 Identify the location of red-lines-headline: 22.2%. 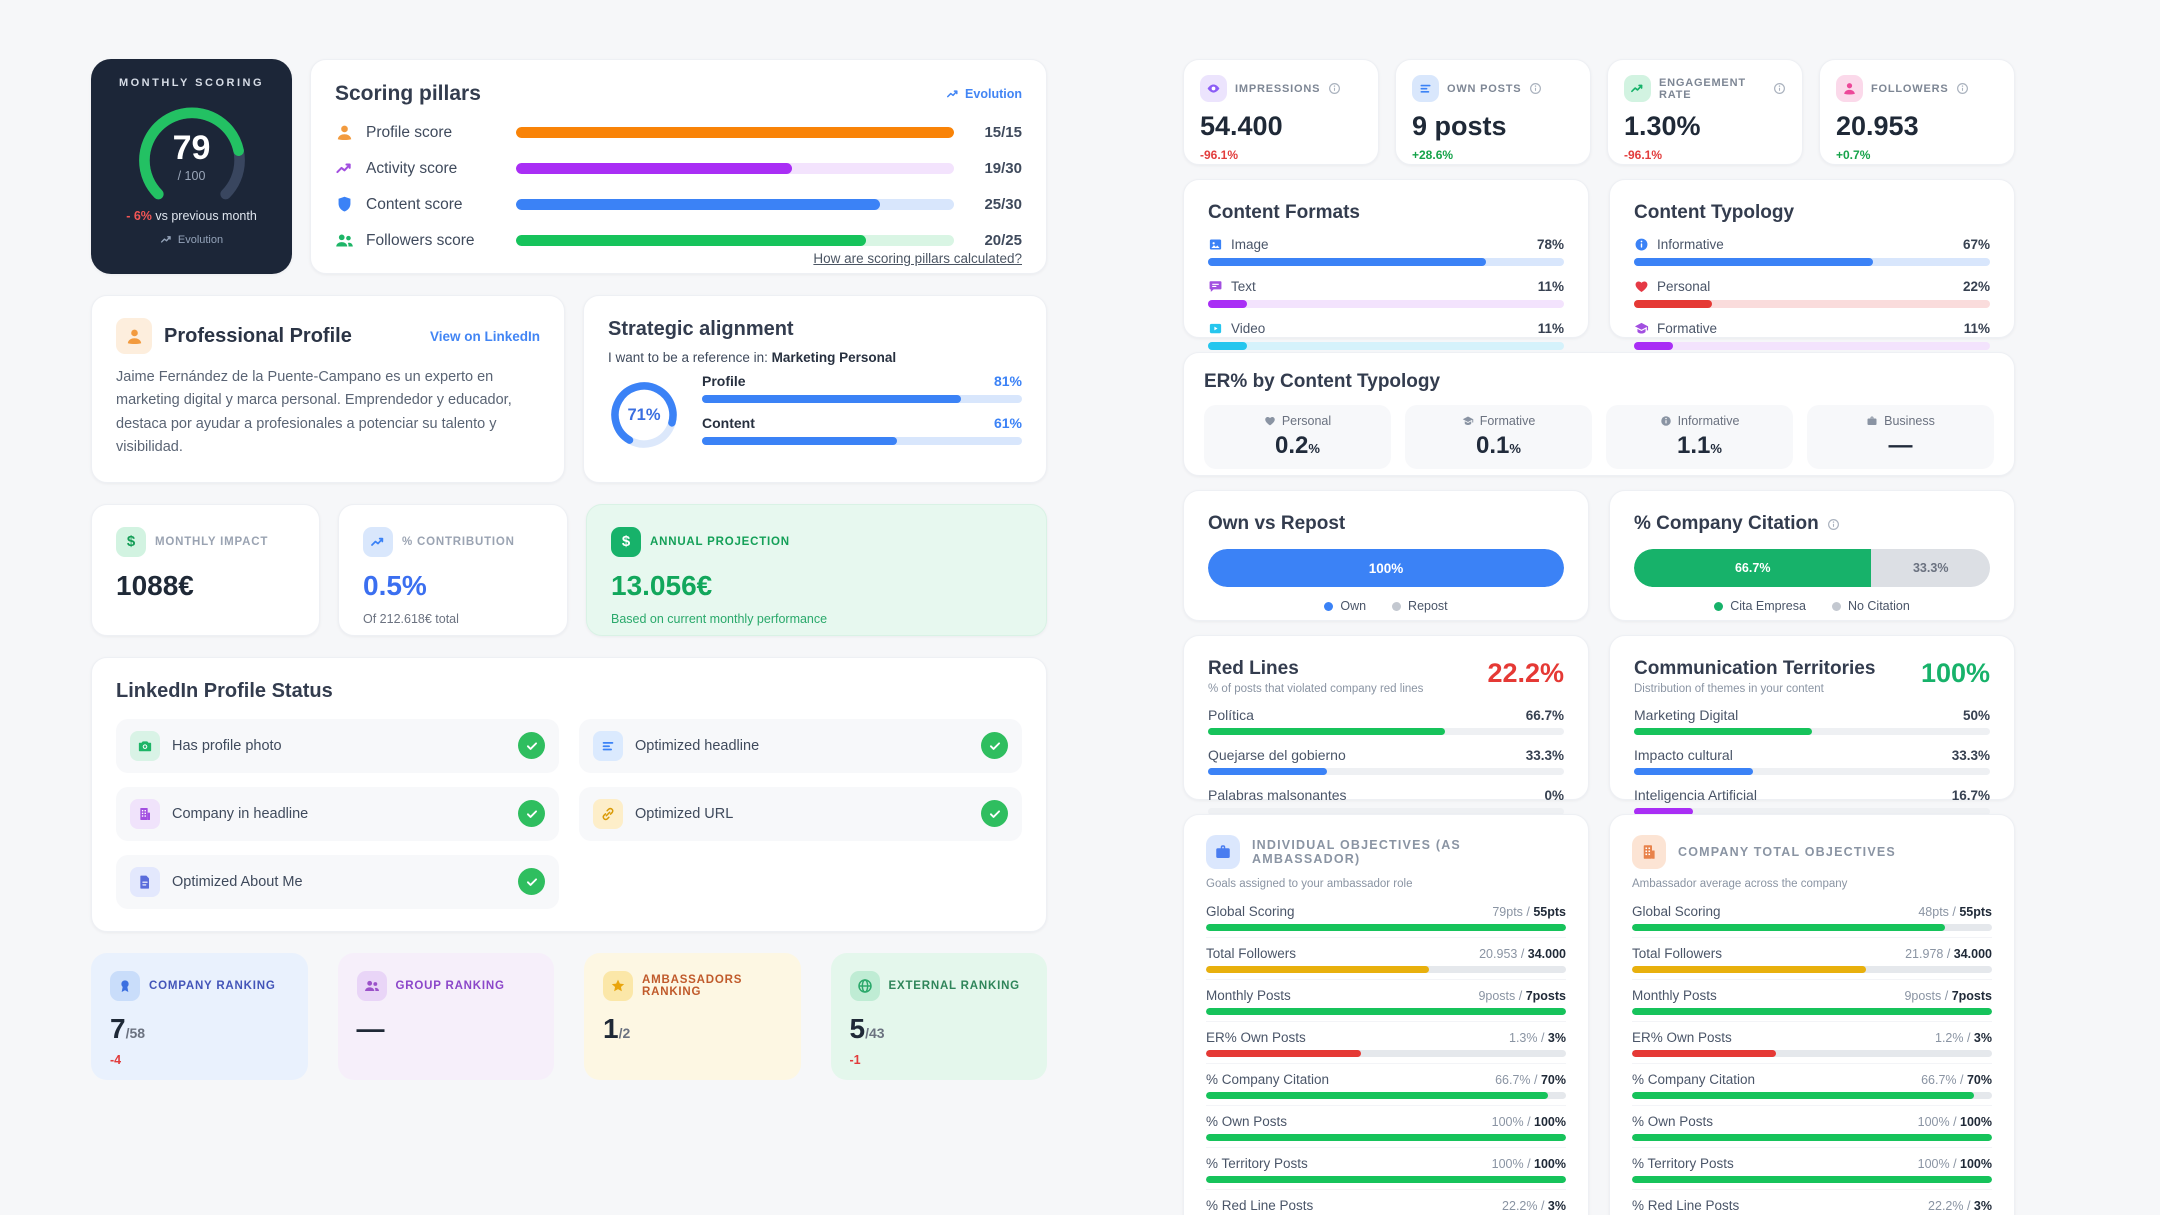
(1525, 673).